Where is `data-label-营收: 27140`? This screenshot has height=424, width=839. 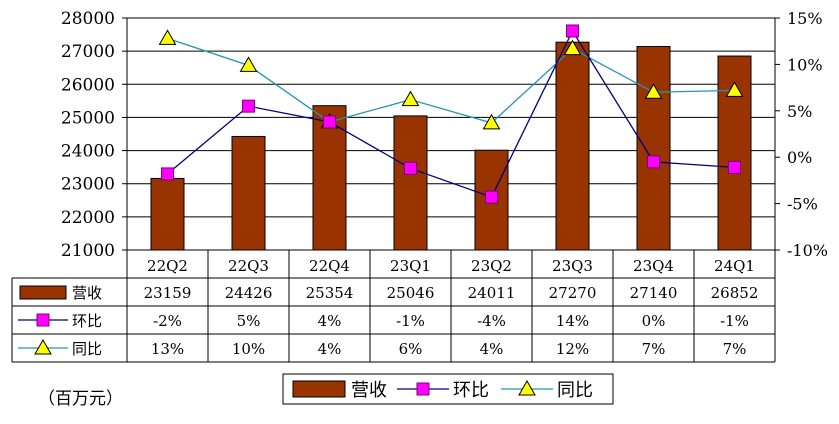 data-label-营收: 27140 is located at coordinates (654, 293).